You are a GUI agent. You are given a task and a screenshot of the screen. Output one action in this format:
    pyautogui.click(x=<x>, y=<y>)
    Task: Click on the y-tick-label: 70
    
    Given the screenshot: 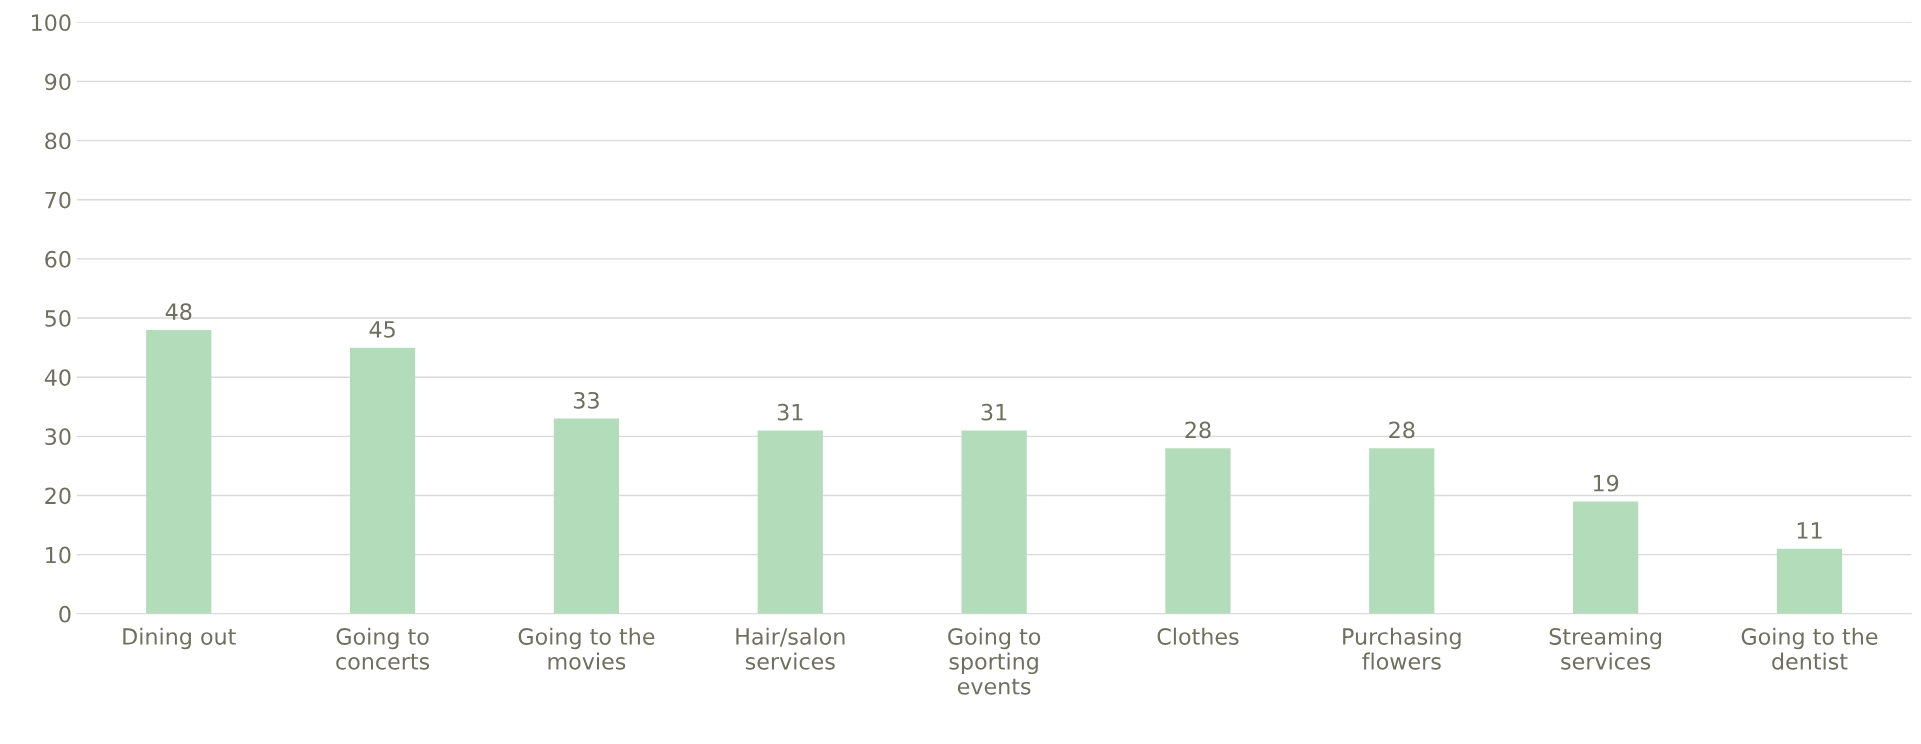 What is the action you would take?
    pyautogui.click(x=58, y=200)
    